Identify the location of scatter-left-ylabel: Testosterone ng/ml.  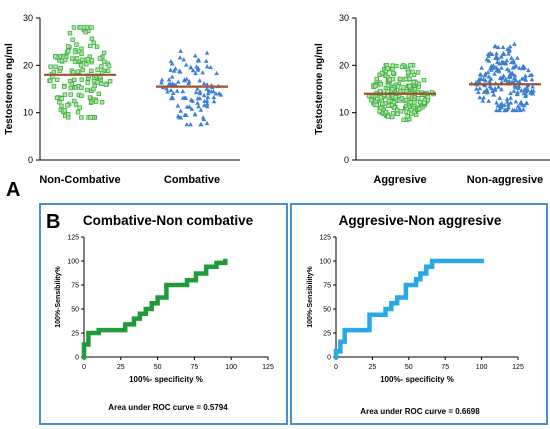
(9, 89).